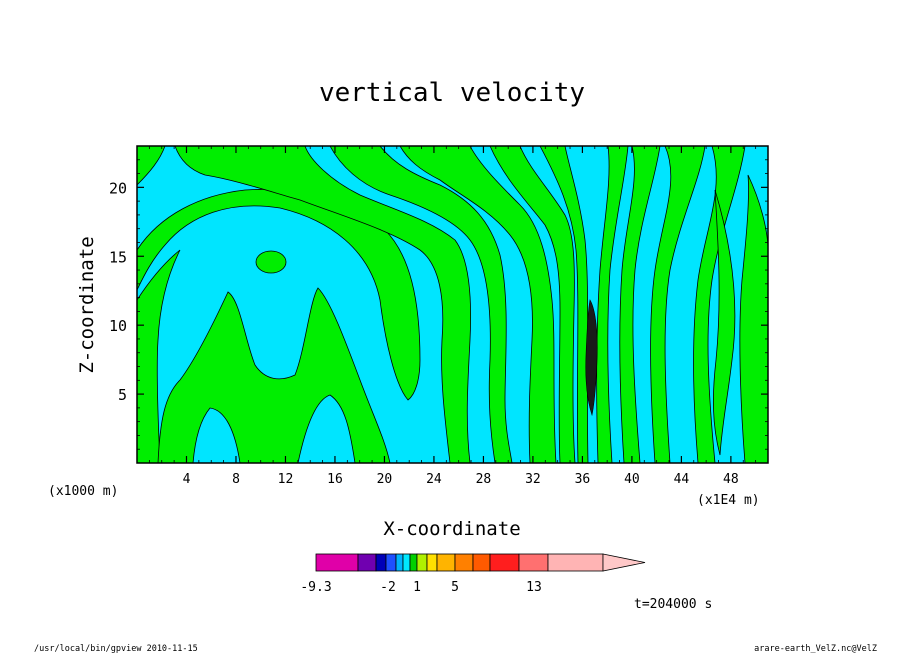  Describe the element at coordinates (118, 257) in the screenshot. I see `y-tick-label: 15` at that location.